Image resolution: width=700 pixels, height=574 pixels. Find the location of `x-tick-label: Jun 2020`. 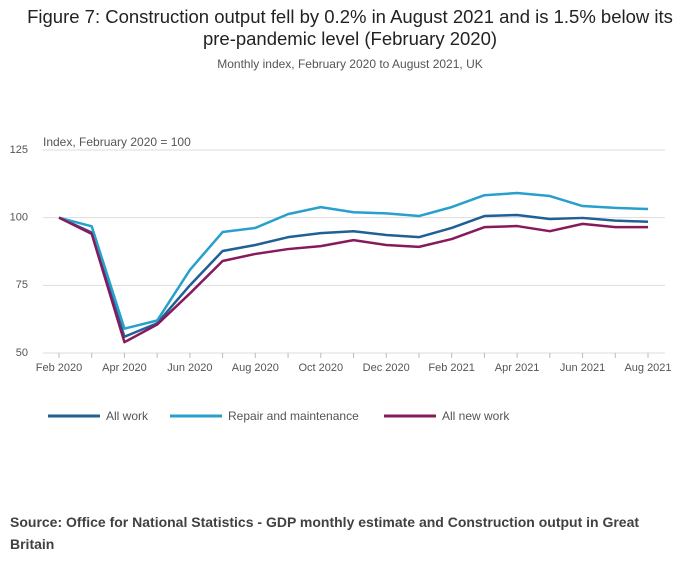

x-tick-label: Jun 2020 is located at coordinates (189, 368).